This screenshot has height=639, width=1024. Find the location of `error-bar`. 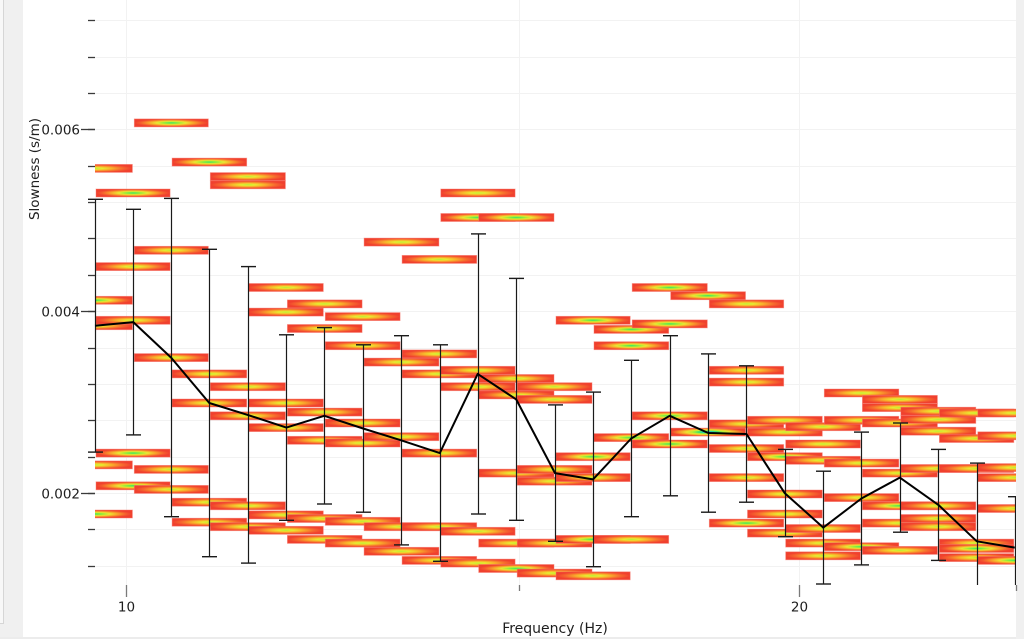

error-bar is located at coordinates (1012, 540).